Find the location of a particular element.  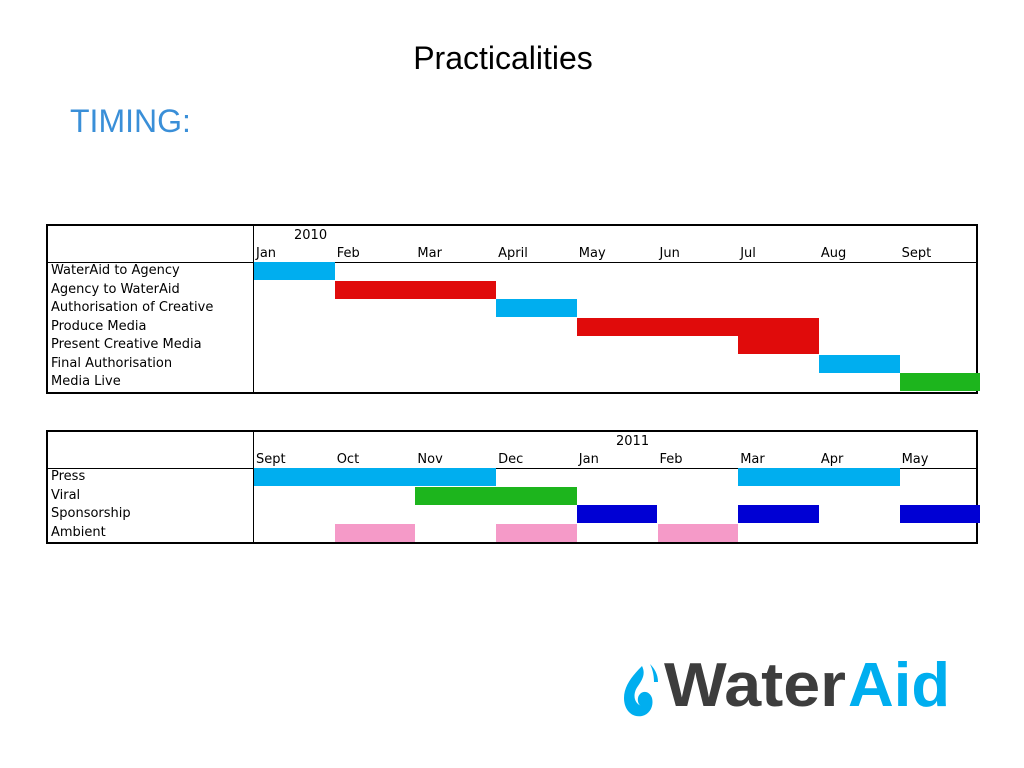

logo-word-aid: Aid is located at coordinates (899, 685).